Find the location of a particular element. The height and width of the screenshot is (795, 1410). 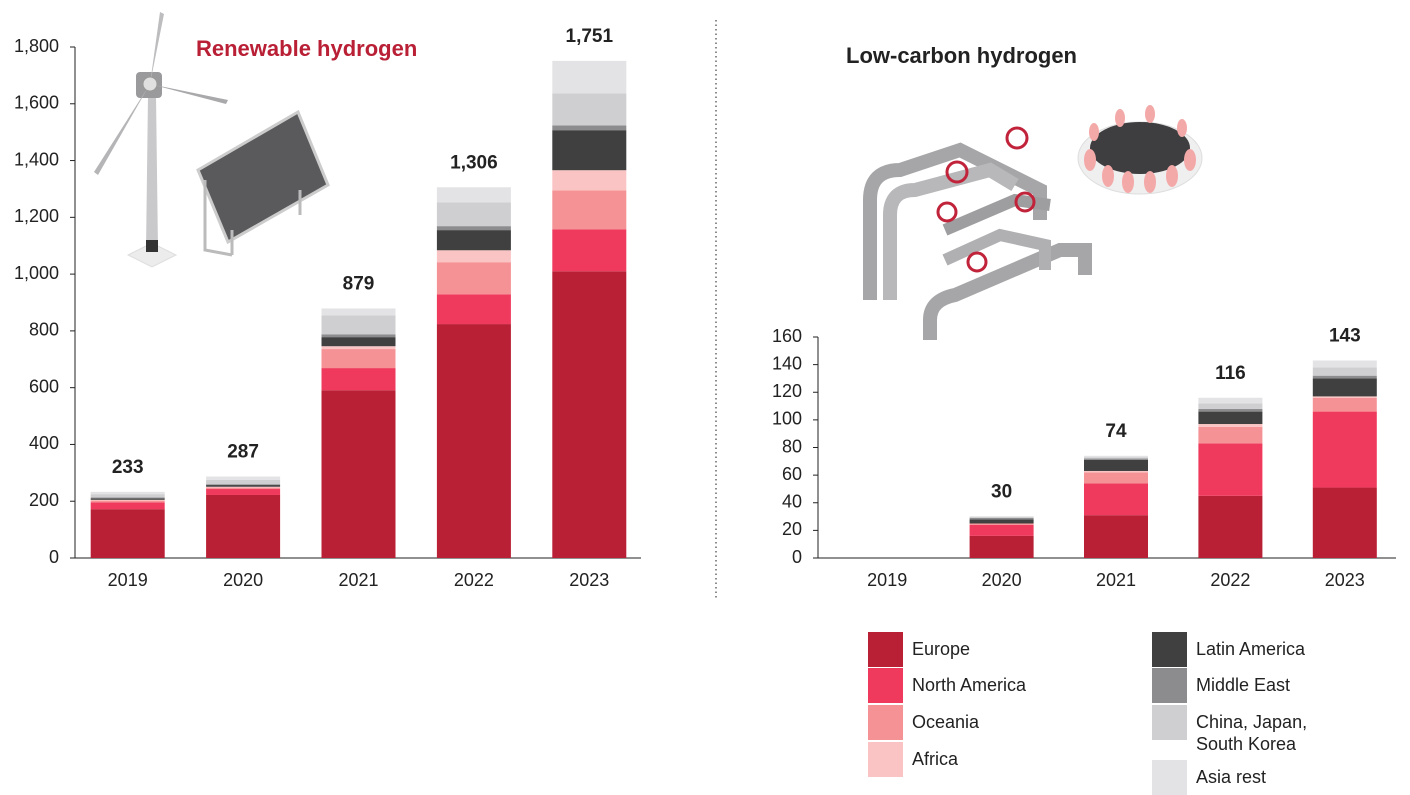

legend-label: North America is located at coordinates (969, 685).